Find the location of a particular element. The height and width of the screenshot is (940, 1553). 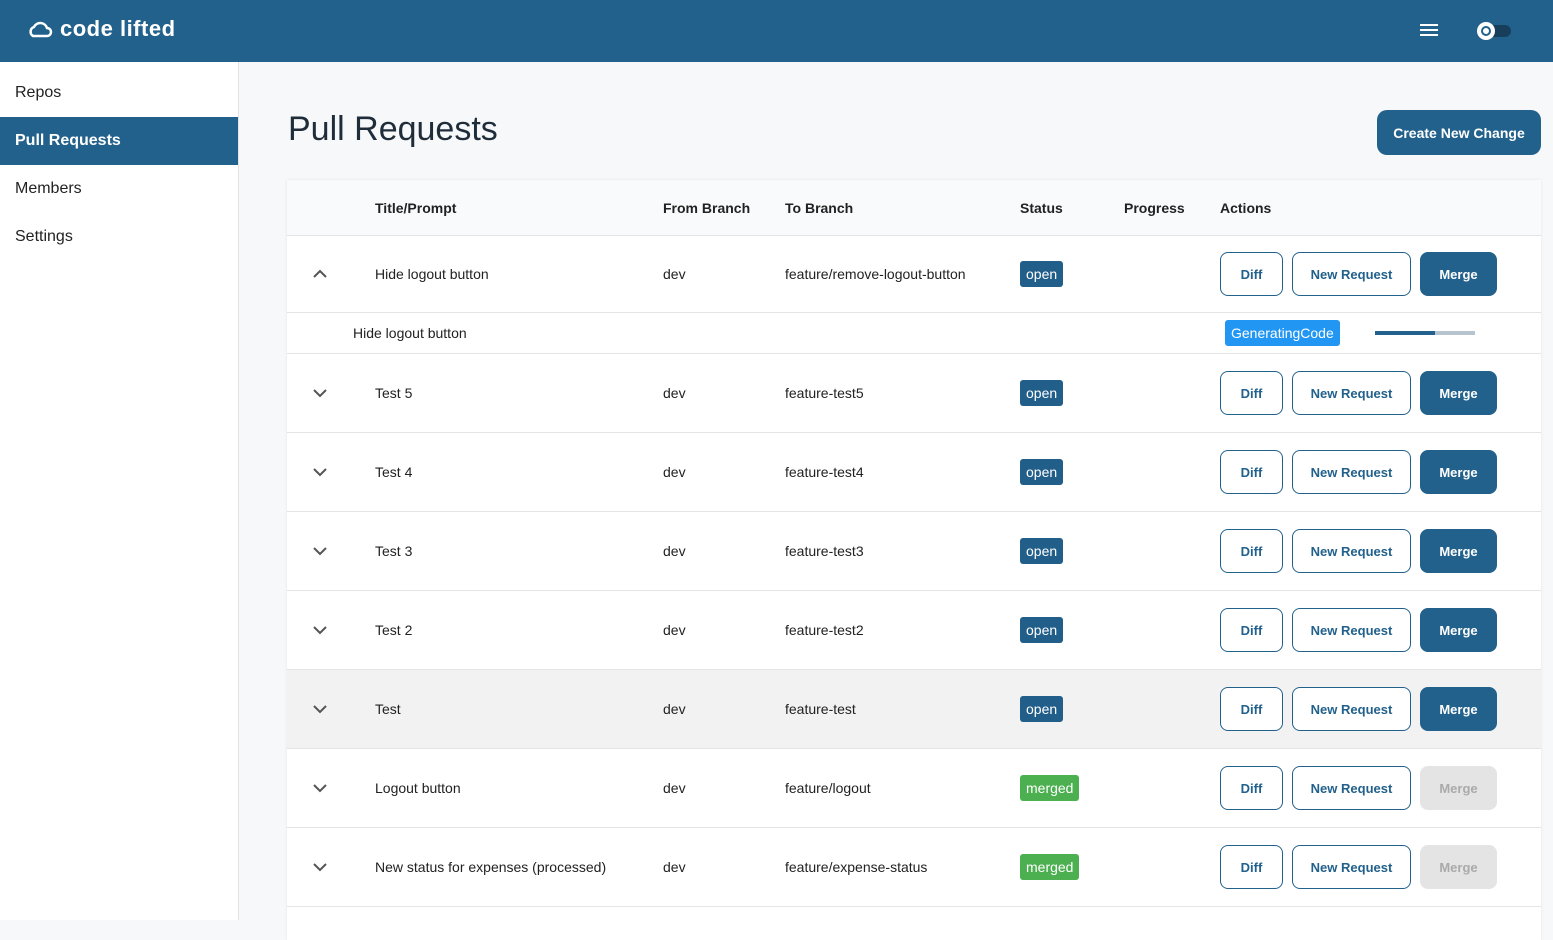

theme-toggle is located at coordinates (1493, 31).